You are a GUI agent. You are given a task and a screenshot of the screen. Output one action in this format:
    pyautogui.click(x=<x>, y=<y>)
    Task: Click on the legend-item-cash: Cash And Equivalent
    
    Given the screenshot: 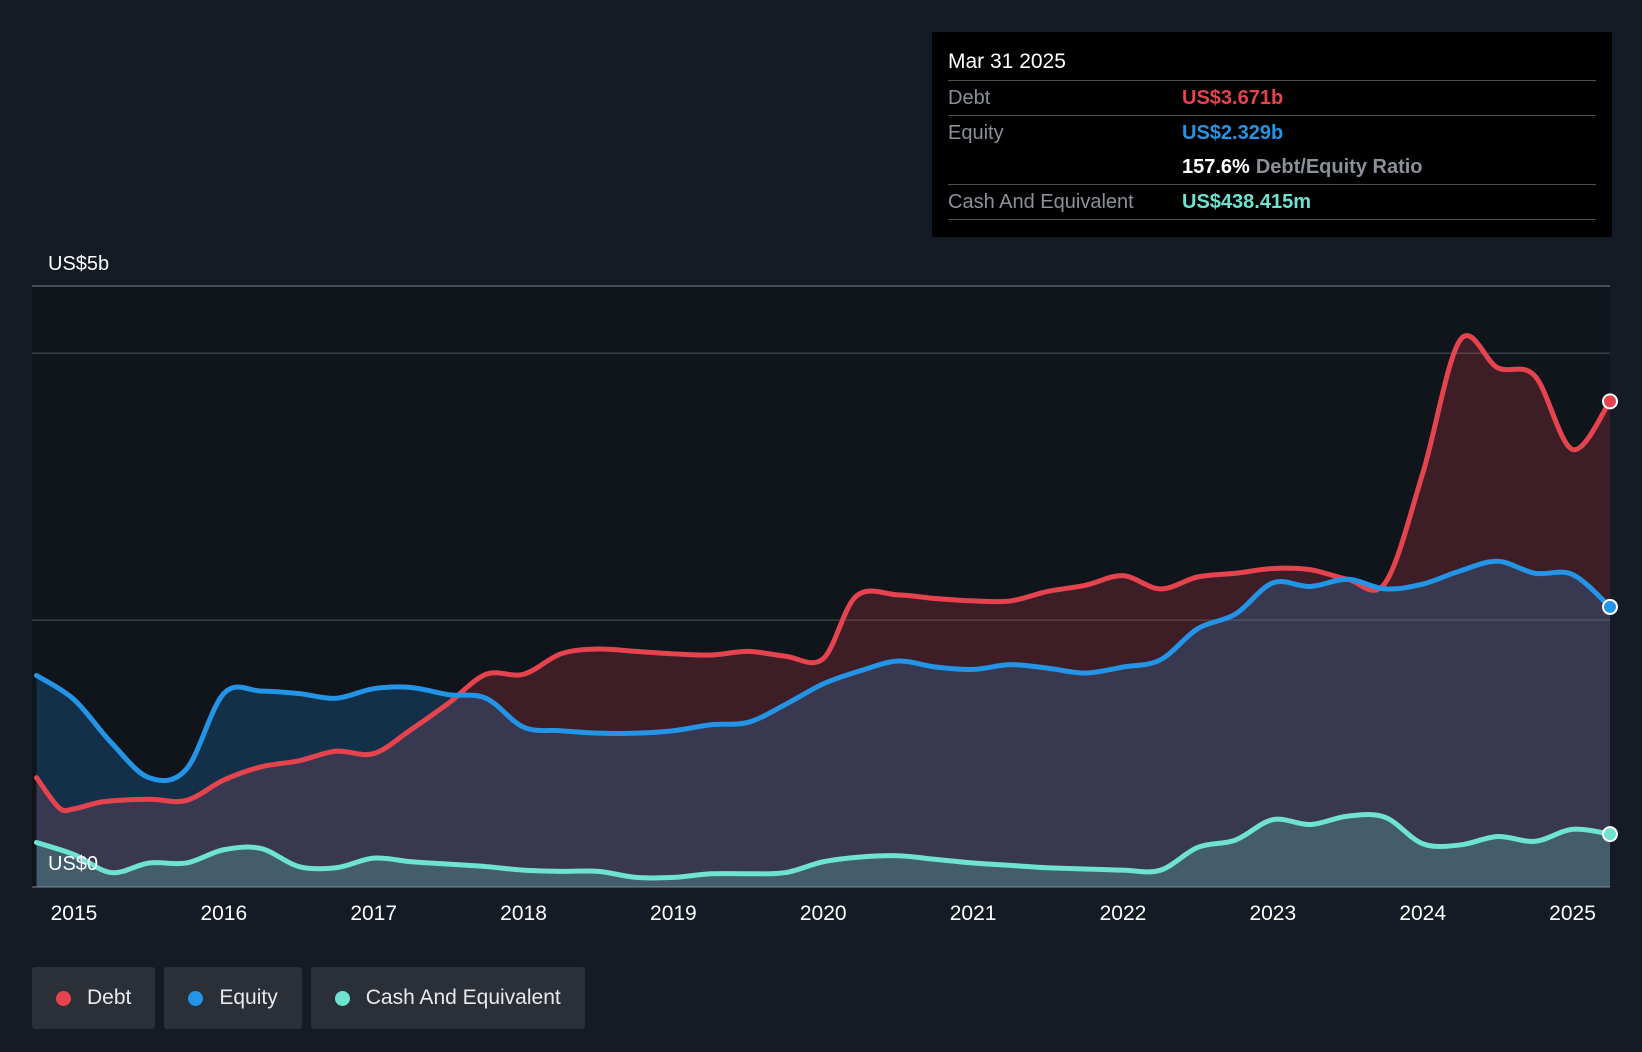 What is the action you would take?
    pyautogui.click(x=447, y=998)
    